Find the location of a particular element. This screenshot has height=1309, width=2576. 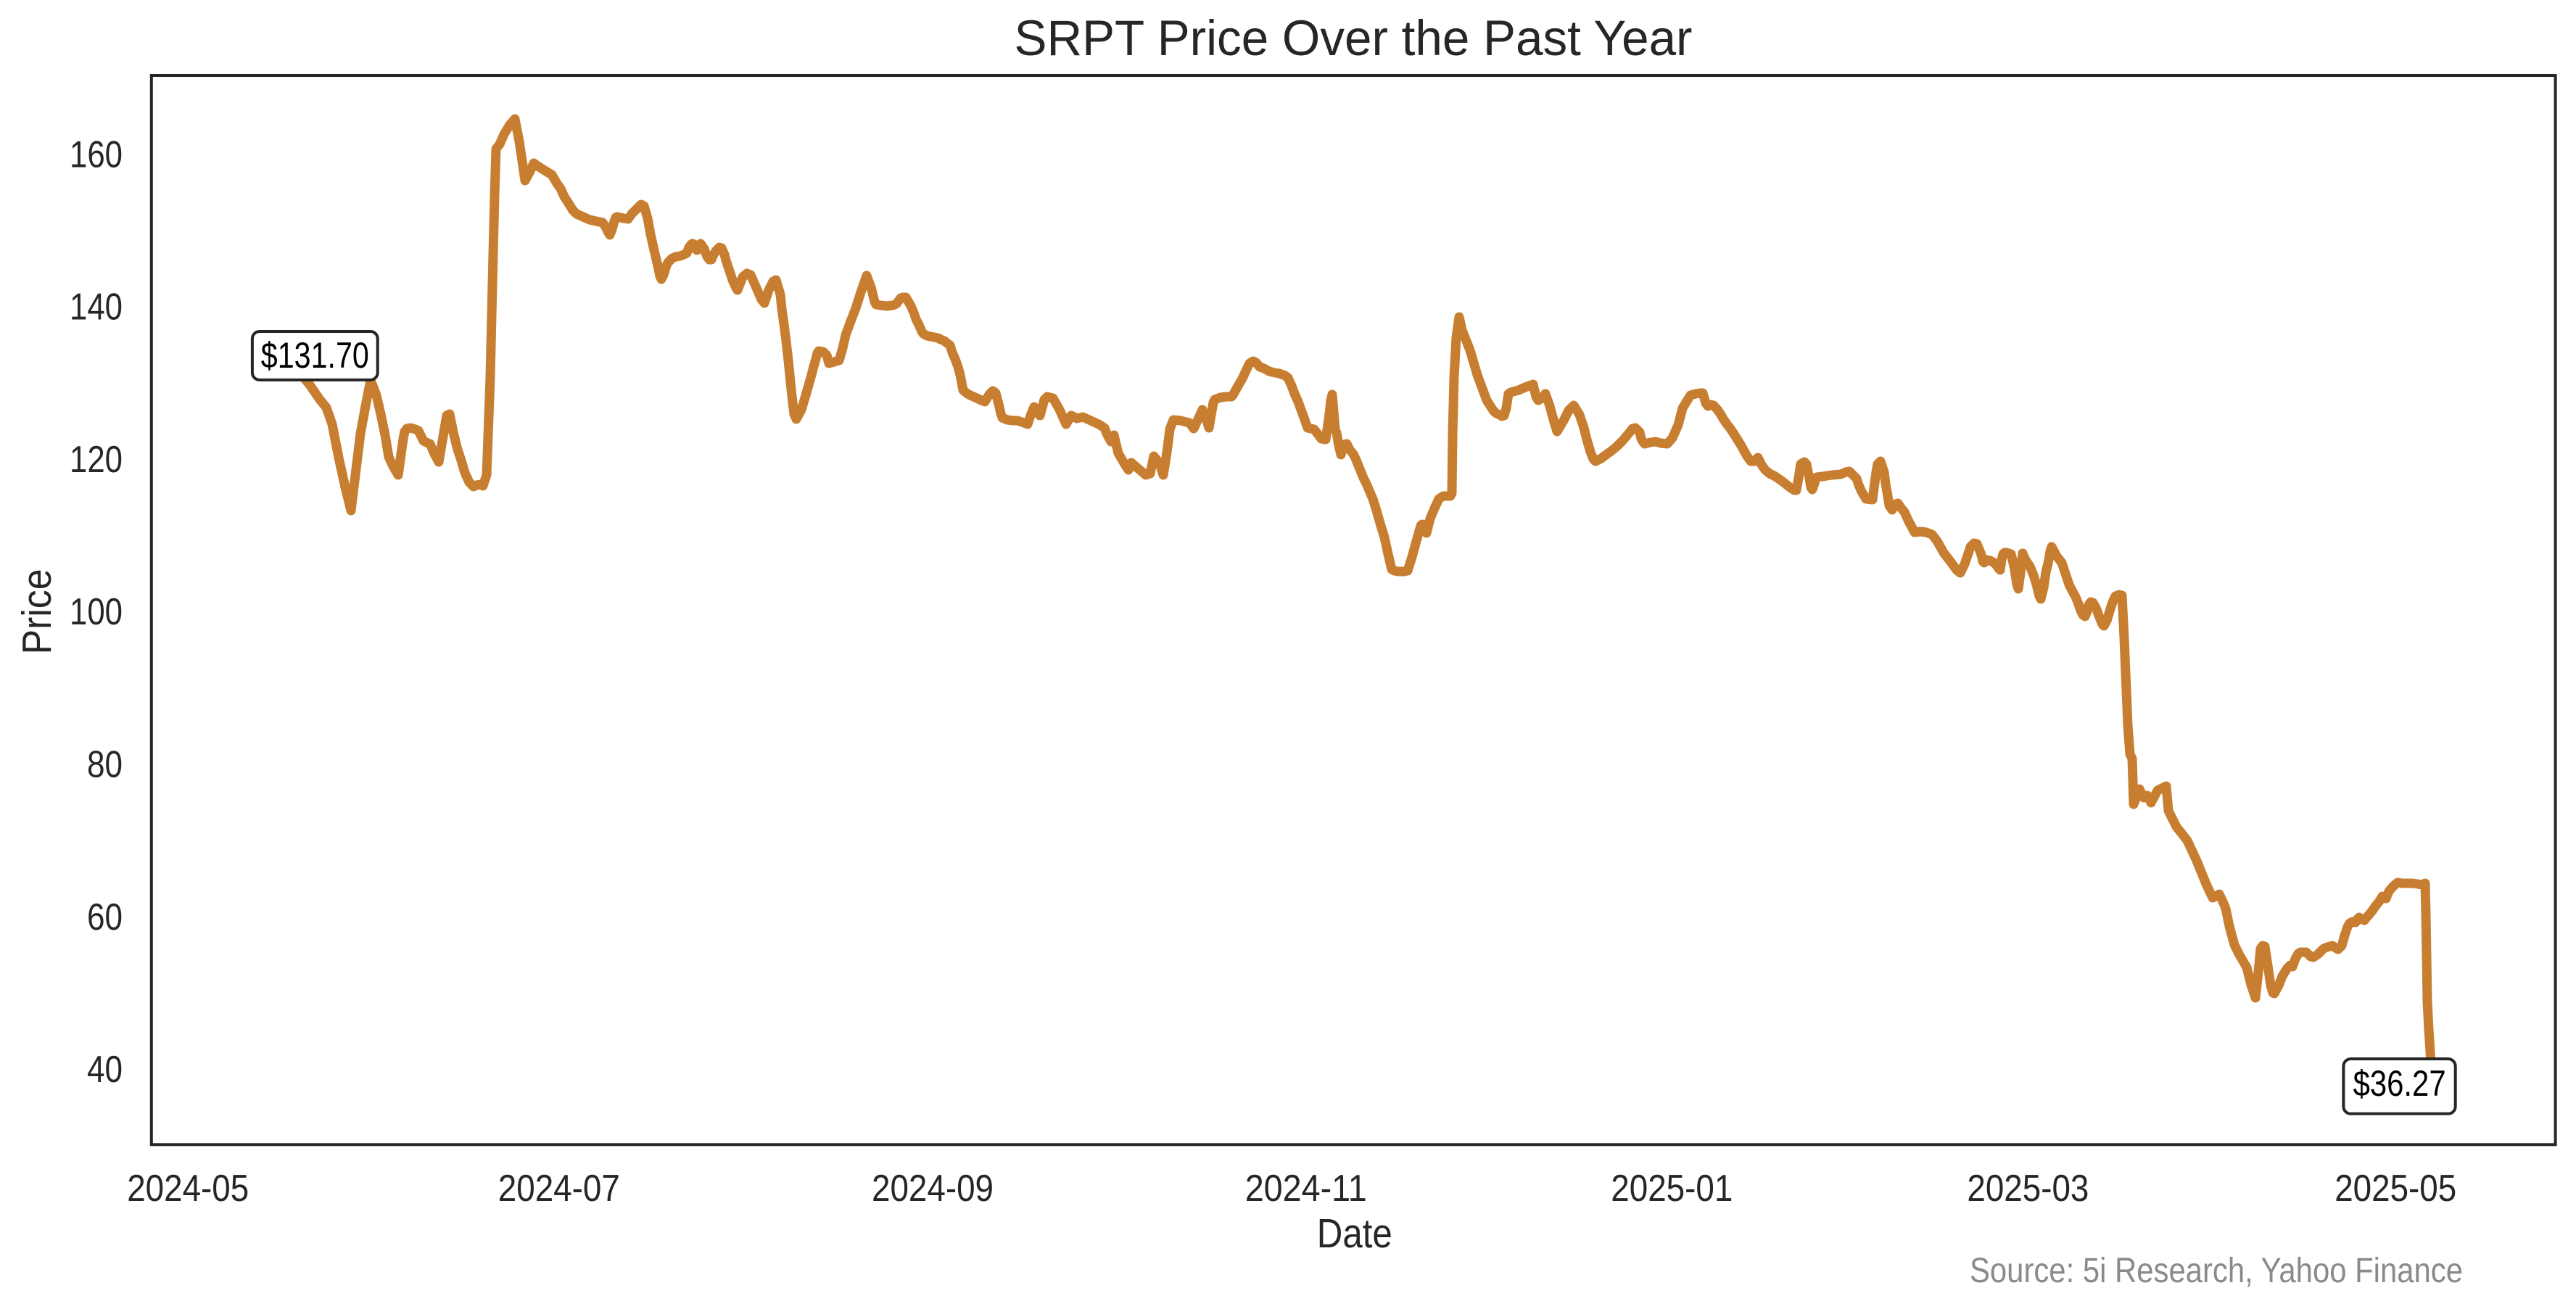

svg-text: 60 is located at coordinates (105, 917).